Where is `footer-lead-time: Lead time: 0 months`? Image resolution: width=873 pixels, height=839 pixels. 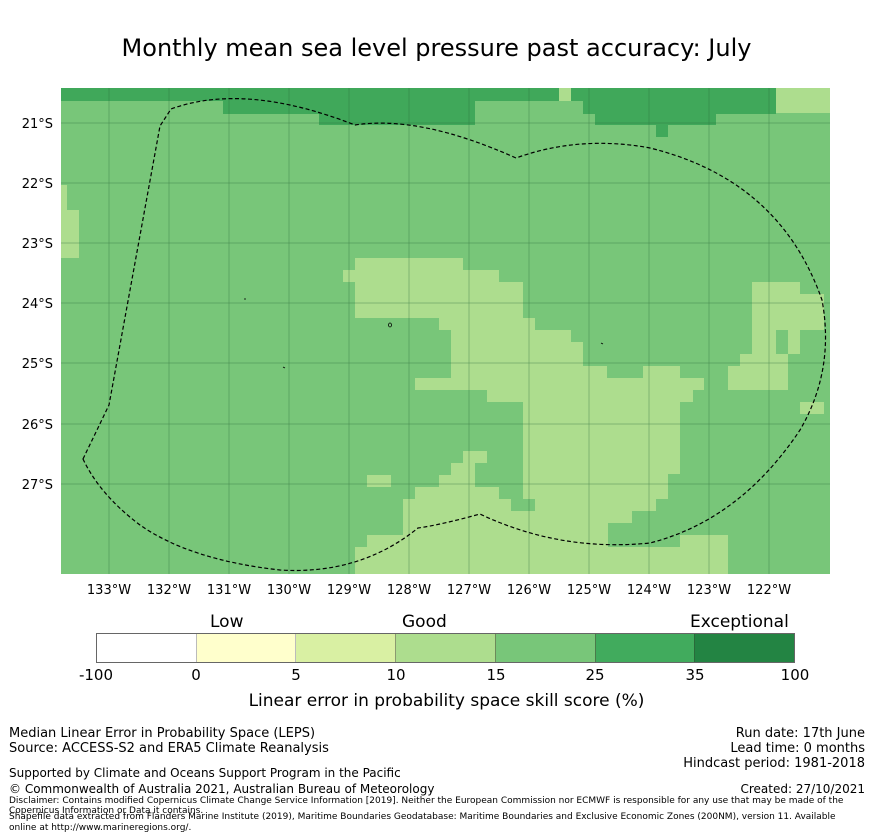
footer-lead-time: Lead time: 0 months is located at coordinates (797, 748).